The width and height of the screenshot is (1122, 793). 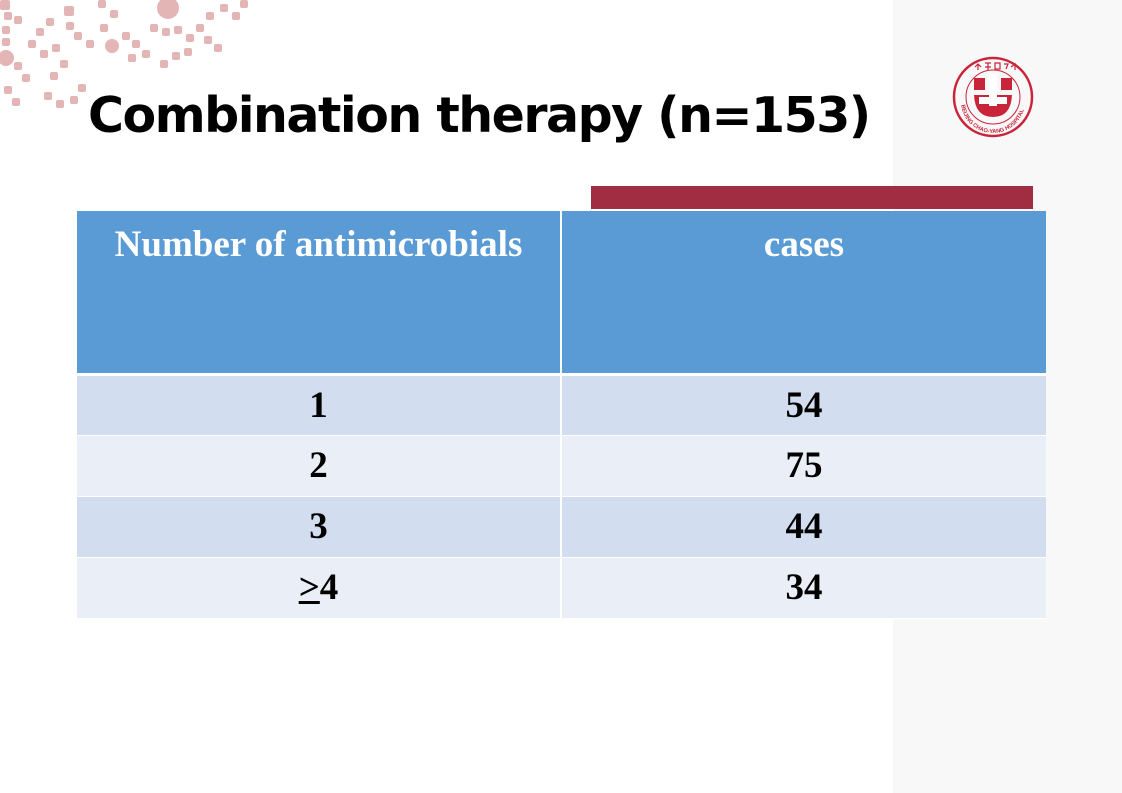 I want to click on antimicrobials-count-cell: 2, so click(x=319, y=466).